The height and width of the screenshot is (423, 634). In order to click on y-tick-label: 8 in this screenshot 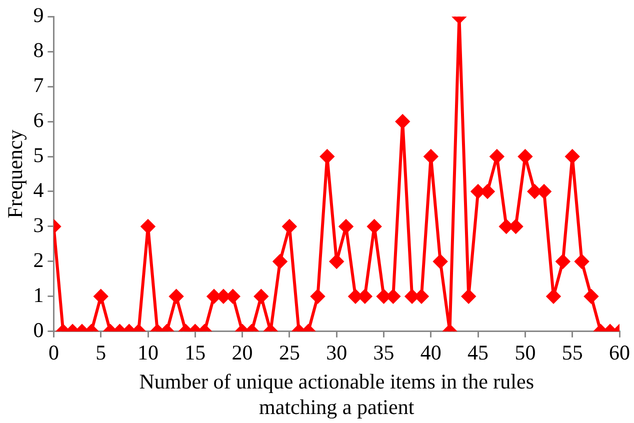, I will do `click(38, 50)`.